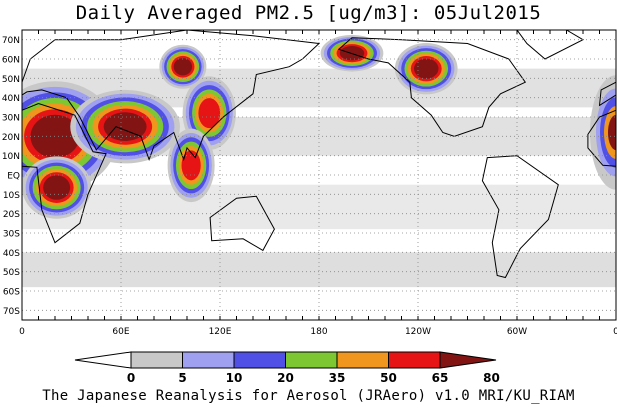 Image resolution: width=617 pixels, height=410 pixels. Describe the element at coordinates (11, 138) in the screenshot. I see `lat-tick-label: 20N` at that location.